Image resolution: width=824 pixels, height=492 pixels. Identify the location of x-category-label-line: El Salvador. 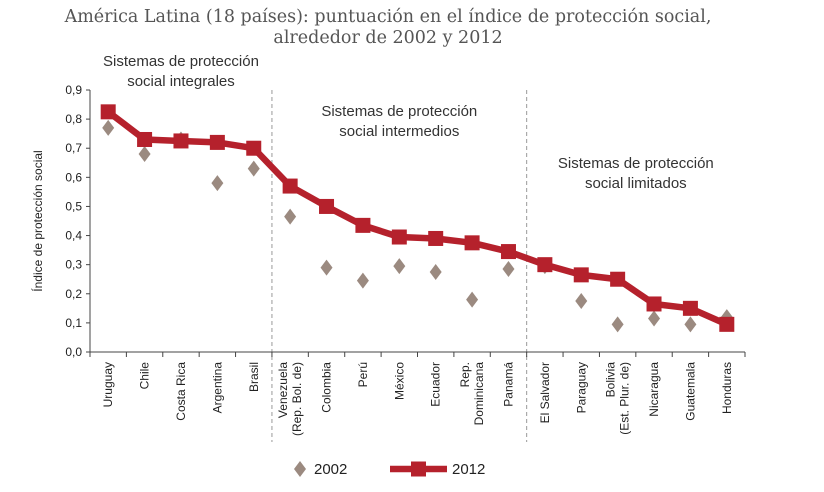
(545, 392).